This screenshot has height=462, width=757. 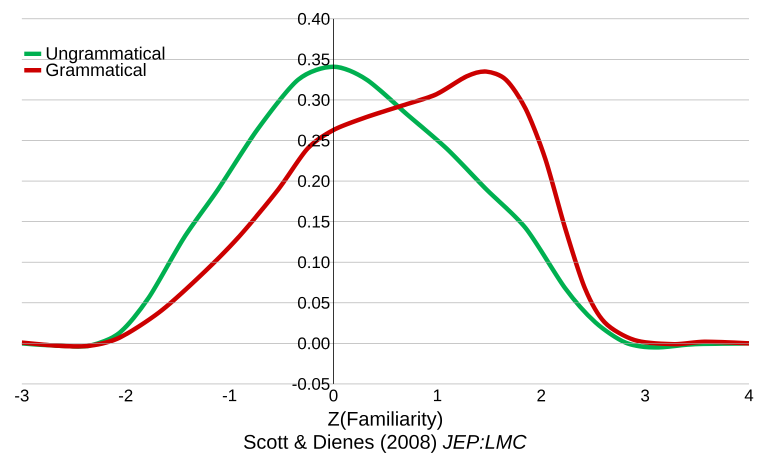 What do you see at coordinates (314, 59) in the screenshot?
I see `y-tick-label: 0.35` at bounding box center [314, 59].